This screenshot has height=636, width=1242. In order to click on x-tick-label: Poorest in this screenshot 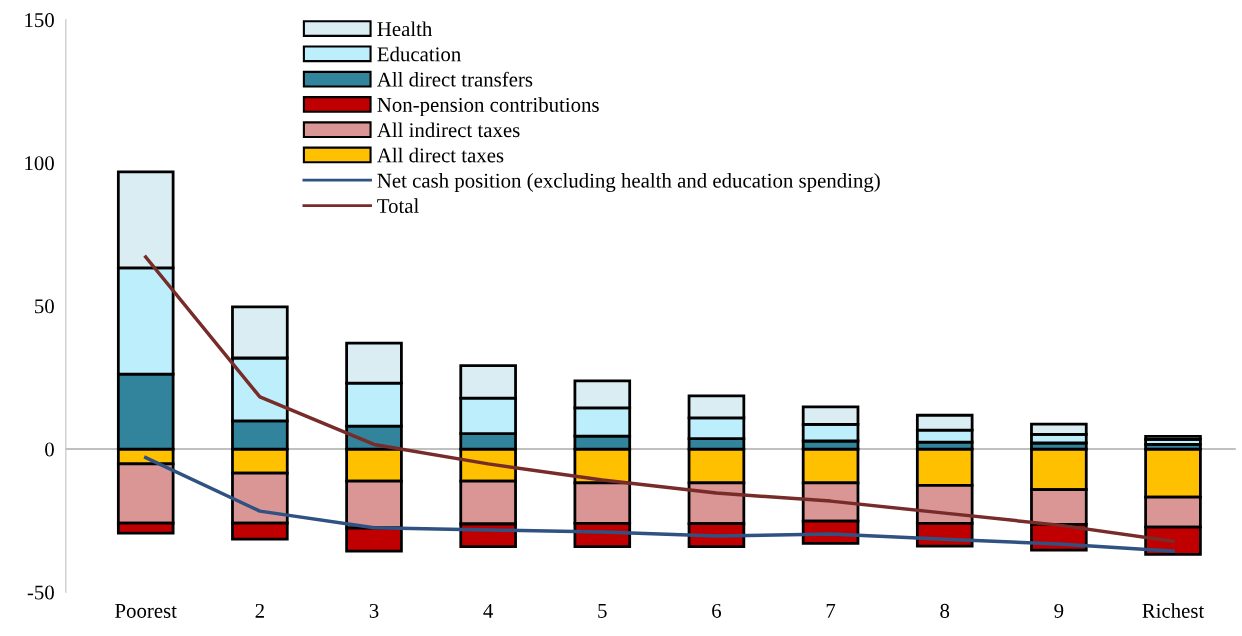, I will do `click(146, 611)`.